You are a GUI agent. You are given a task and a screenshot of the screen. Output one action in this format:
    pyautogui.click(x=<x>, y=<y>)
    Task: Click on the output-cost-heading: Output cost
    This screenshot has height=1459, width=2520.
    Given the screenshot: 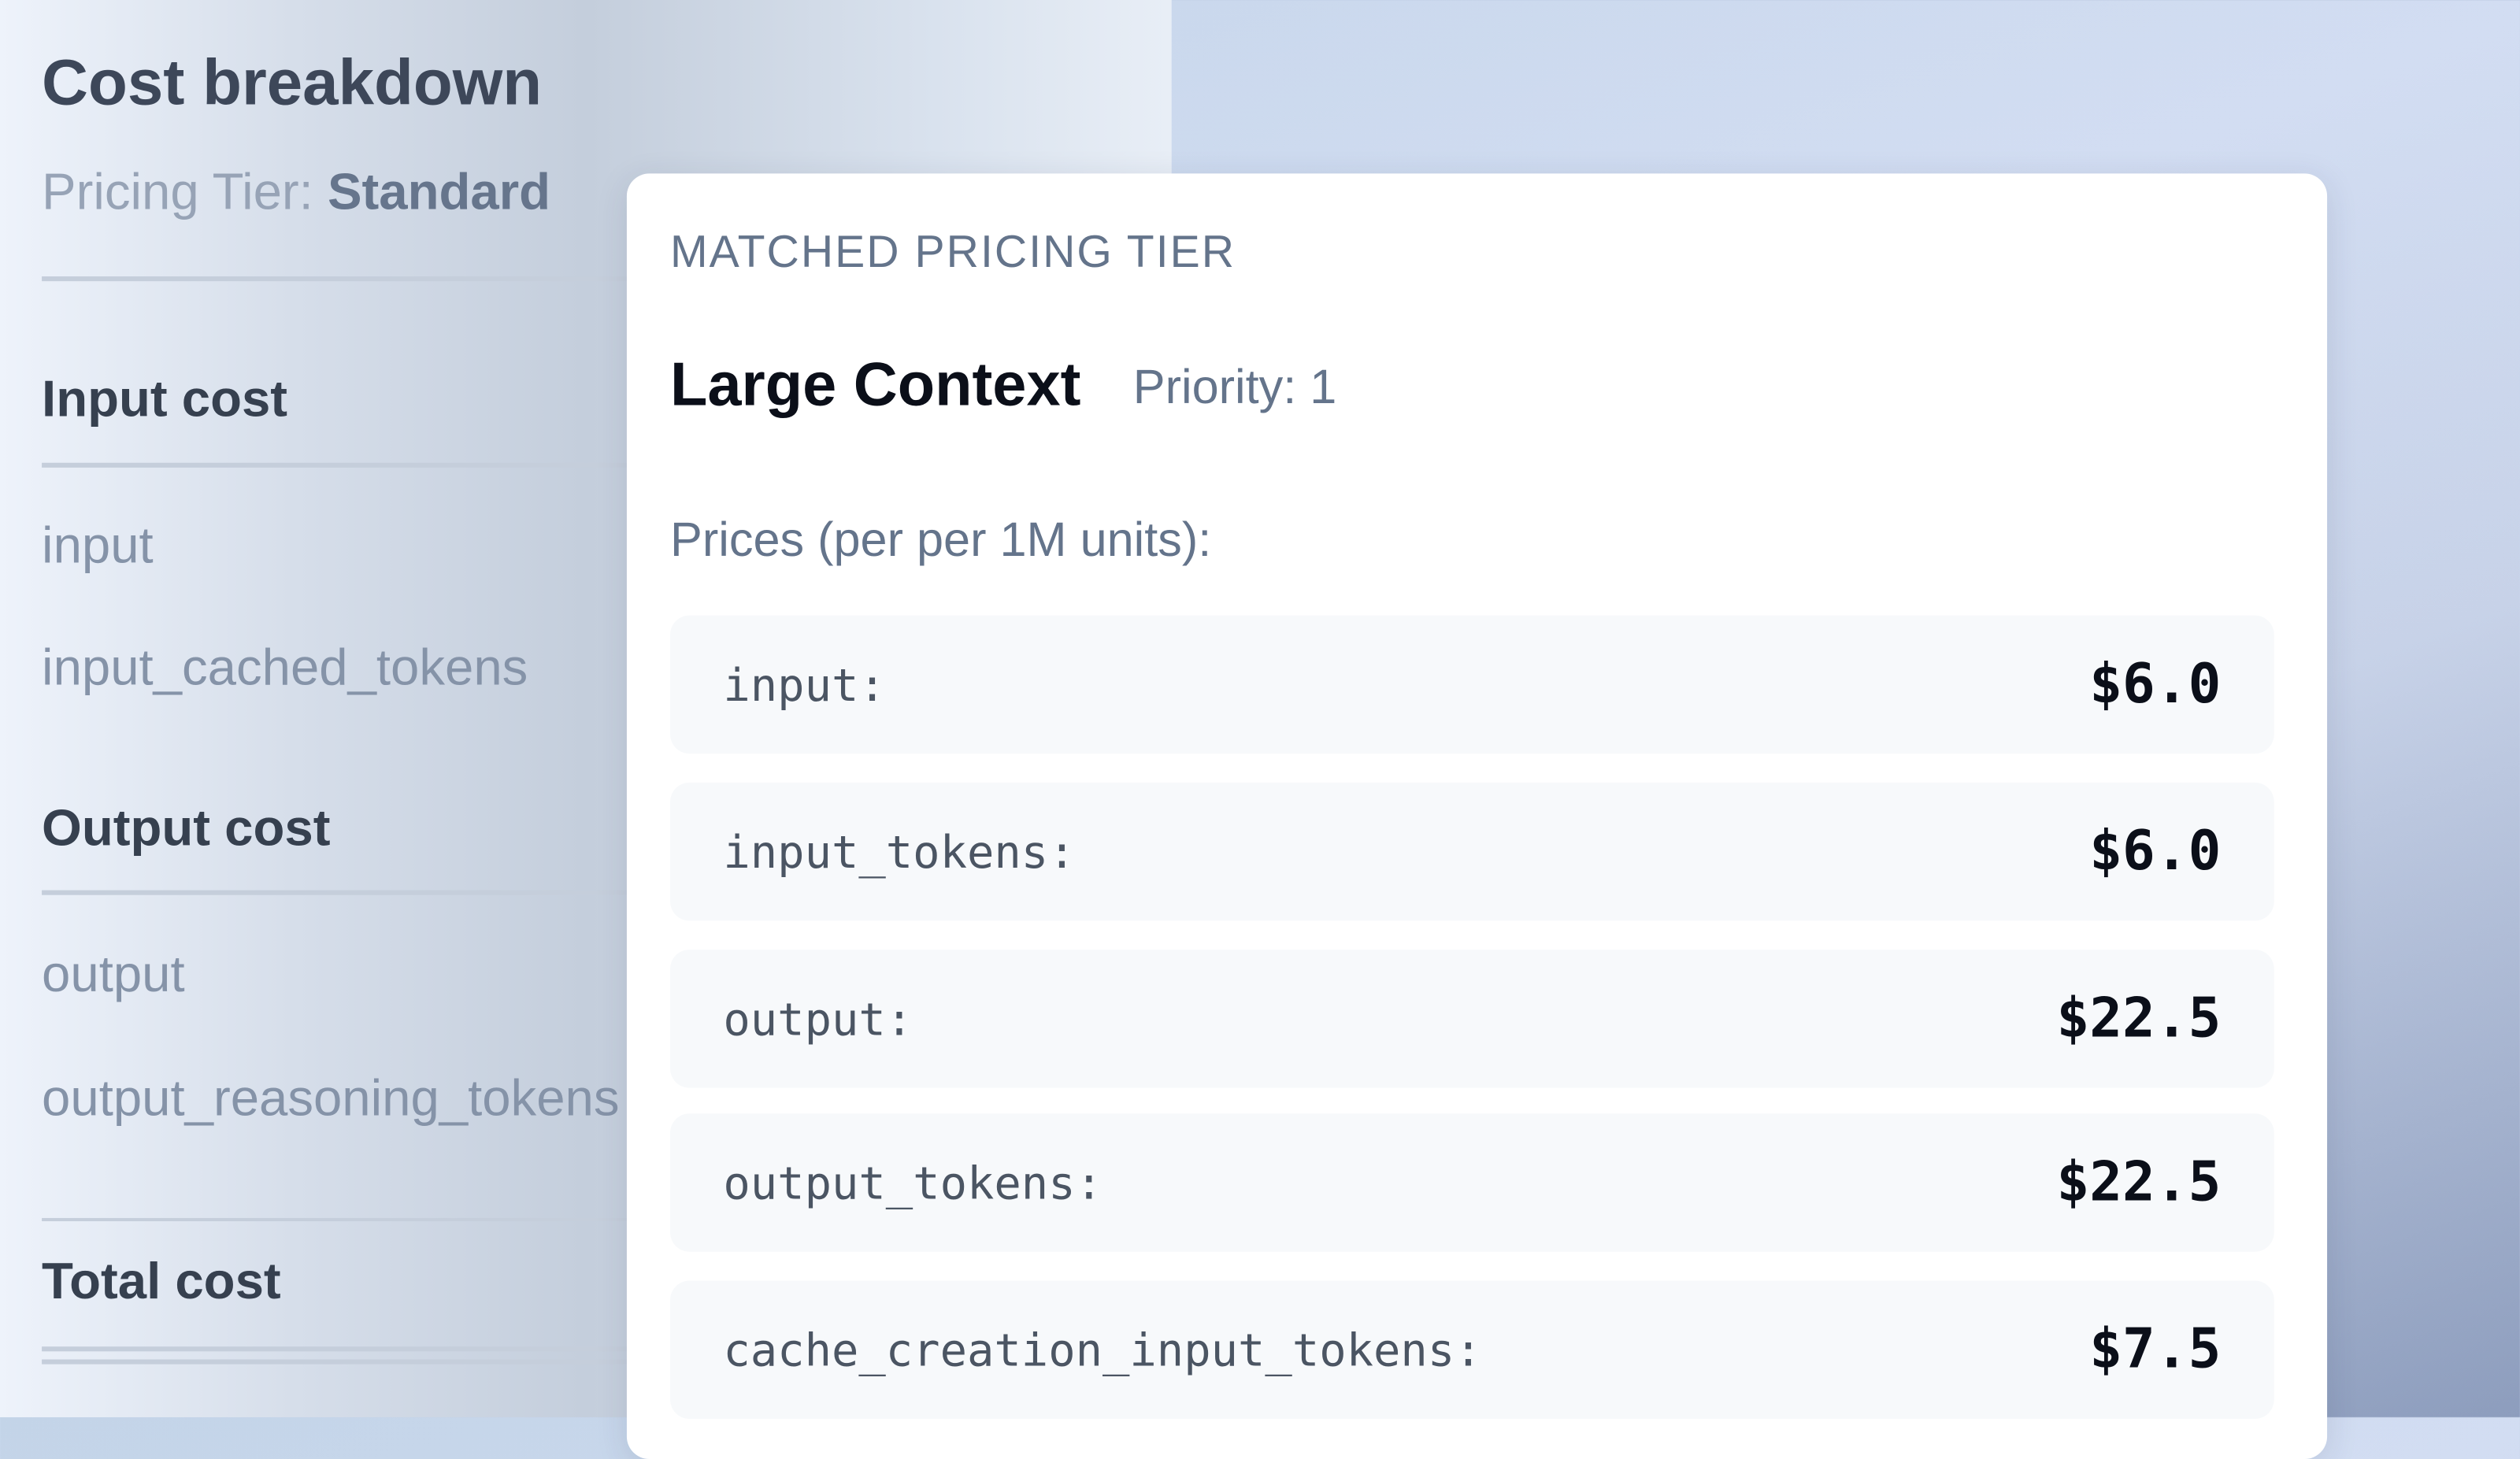 What is the action you would take?
    pyautogui.click(x=186, y=828)
    